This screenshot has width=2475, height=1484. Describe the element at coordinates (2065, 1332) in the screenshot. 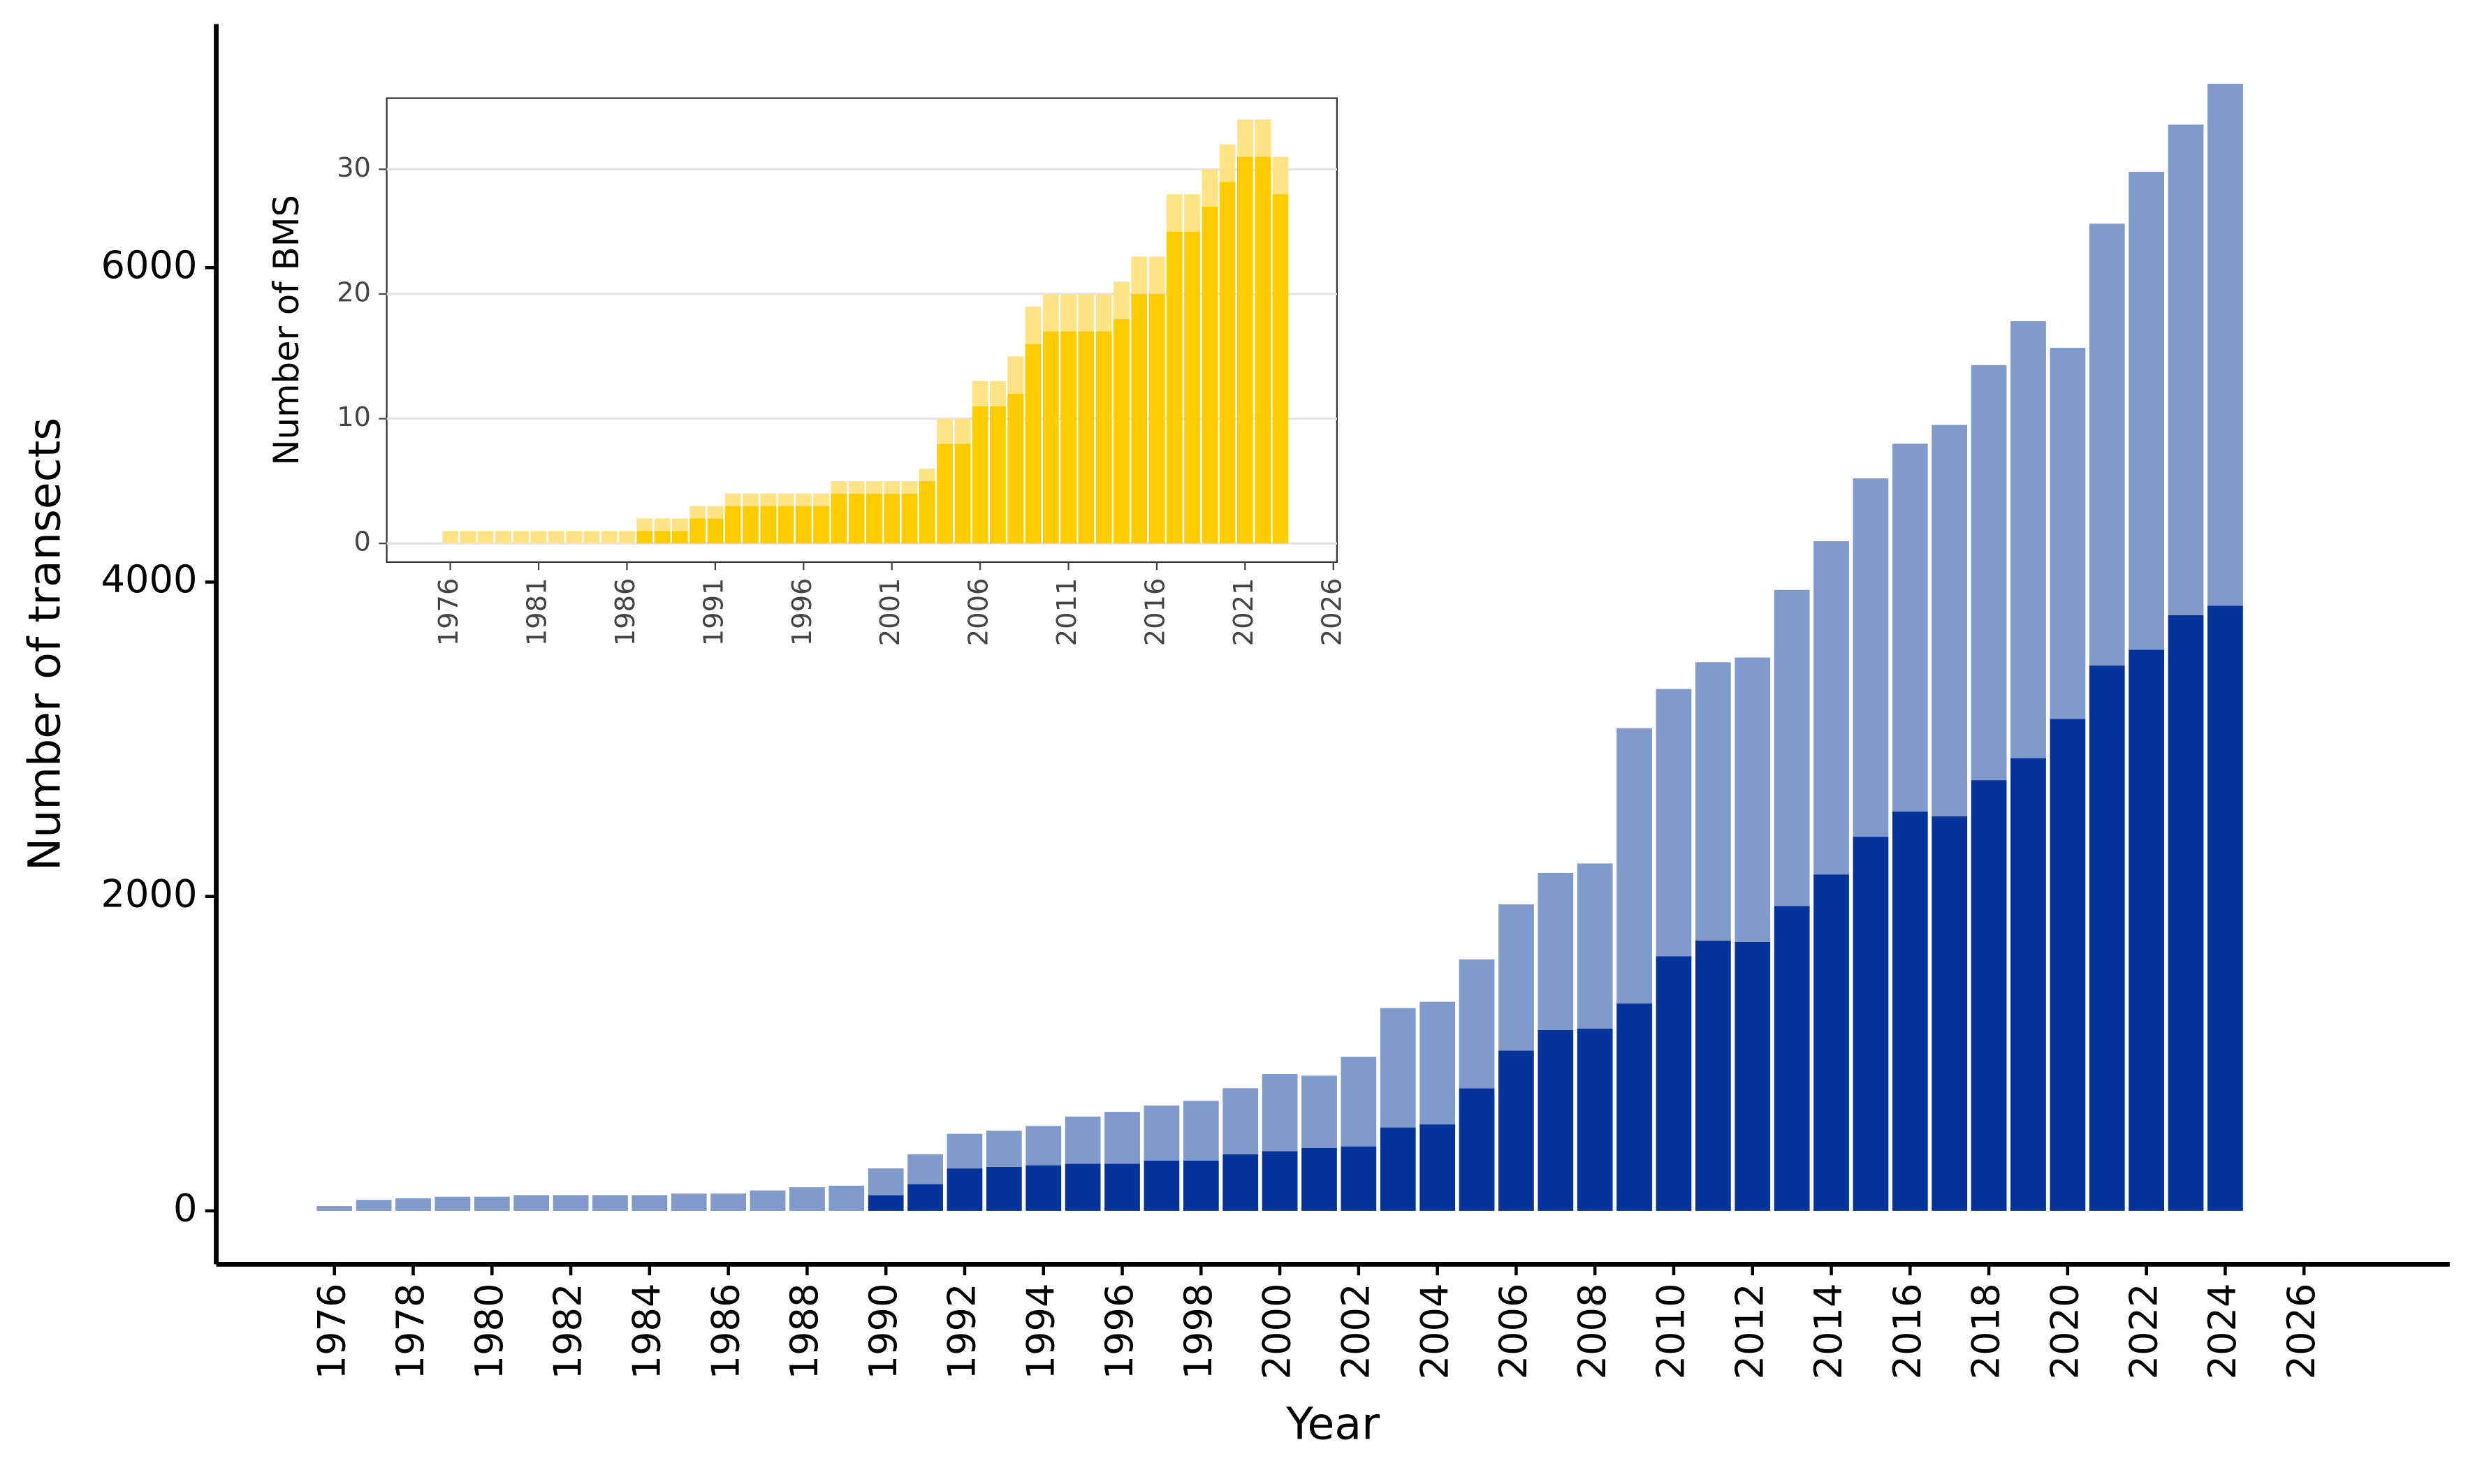

I see `x-tick-label: 2020` at that location.